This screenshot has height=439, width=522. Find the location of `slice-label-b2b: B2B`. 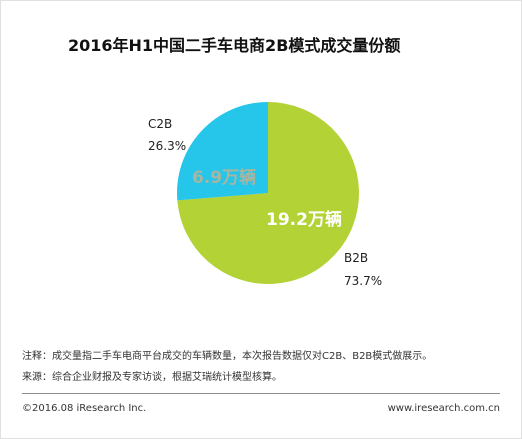

slice-label-b2b: B2B is located at coordinates (356, 258).